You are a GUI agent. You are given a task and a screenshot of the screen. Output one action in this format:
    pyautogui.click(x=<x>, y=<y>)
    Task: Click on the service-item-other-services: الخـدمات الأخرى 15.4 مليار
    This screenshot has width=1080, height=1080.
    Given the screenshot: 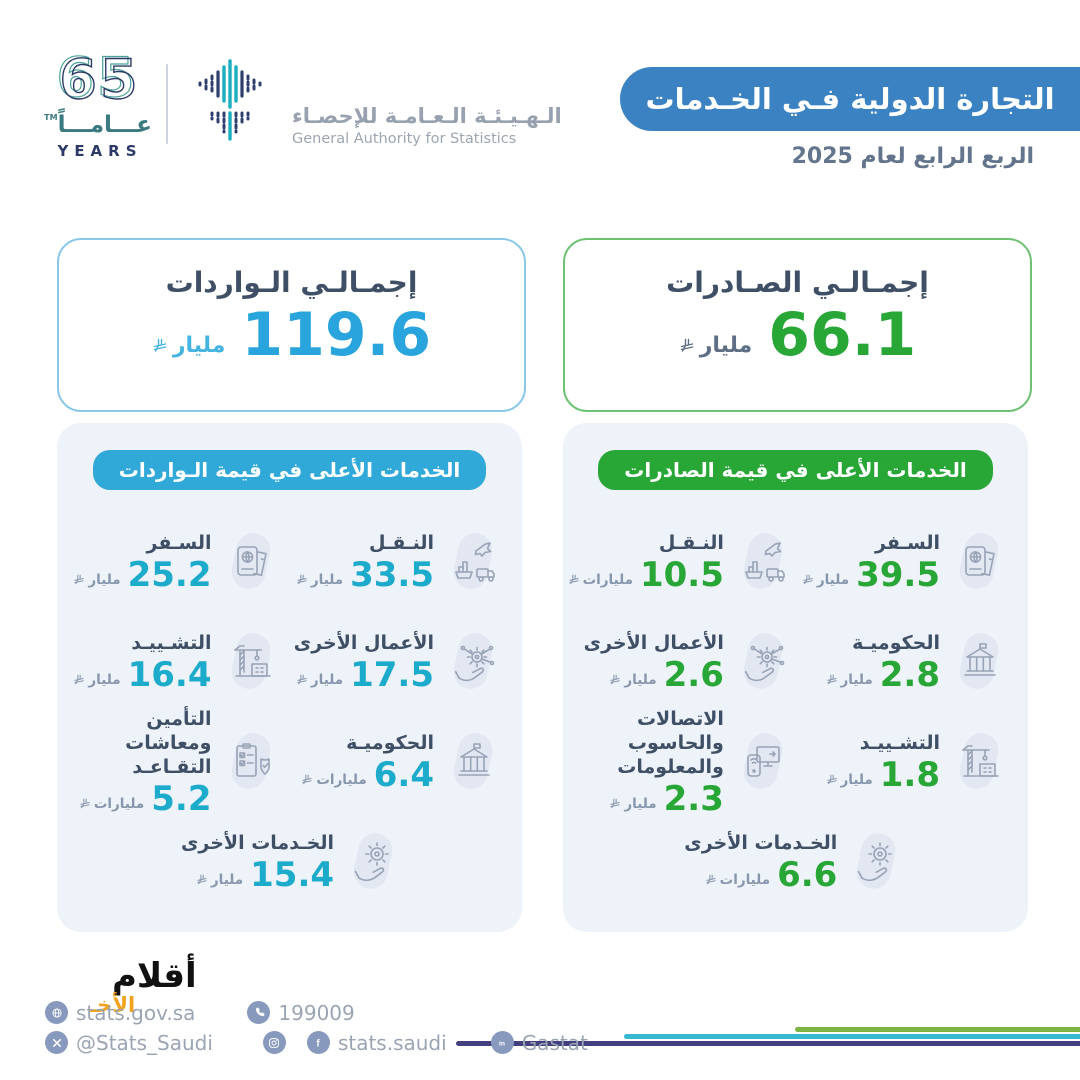 What is the action you would take?
    pyautogui.click(x=289, y=862)
    